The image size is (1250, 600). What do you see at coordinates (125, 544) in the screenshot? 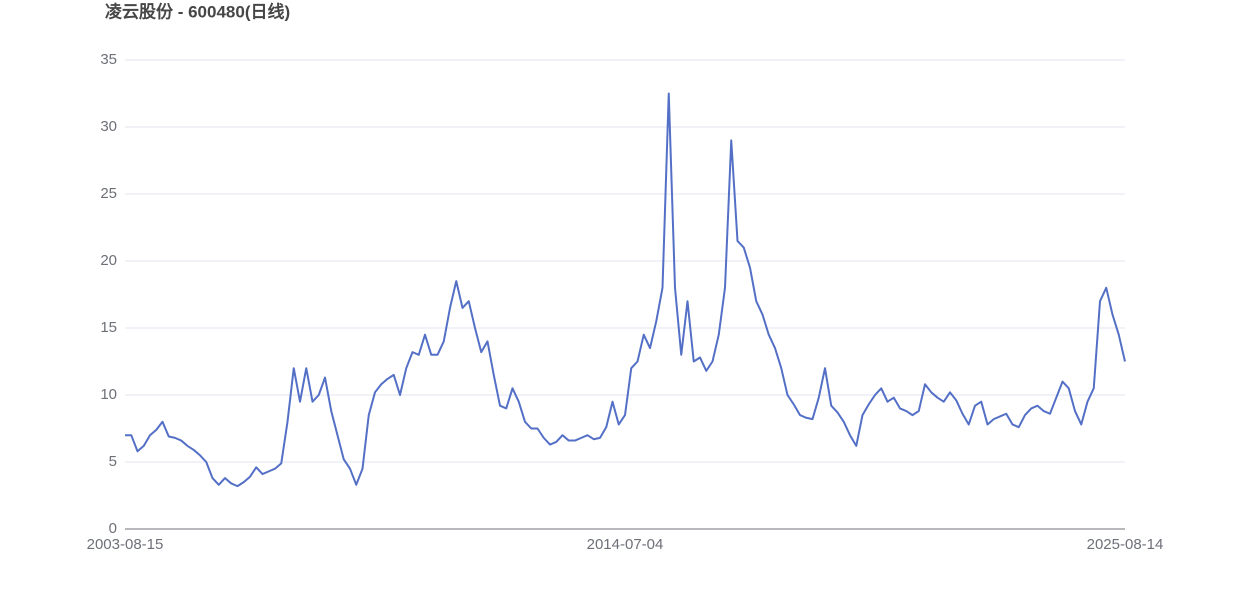
I see `x-tick-label: 2003-08-15` at bounding box center [125, 544].